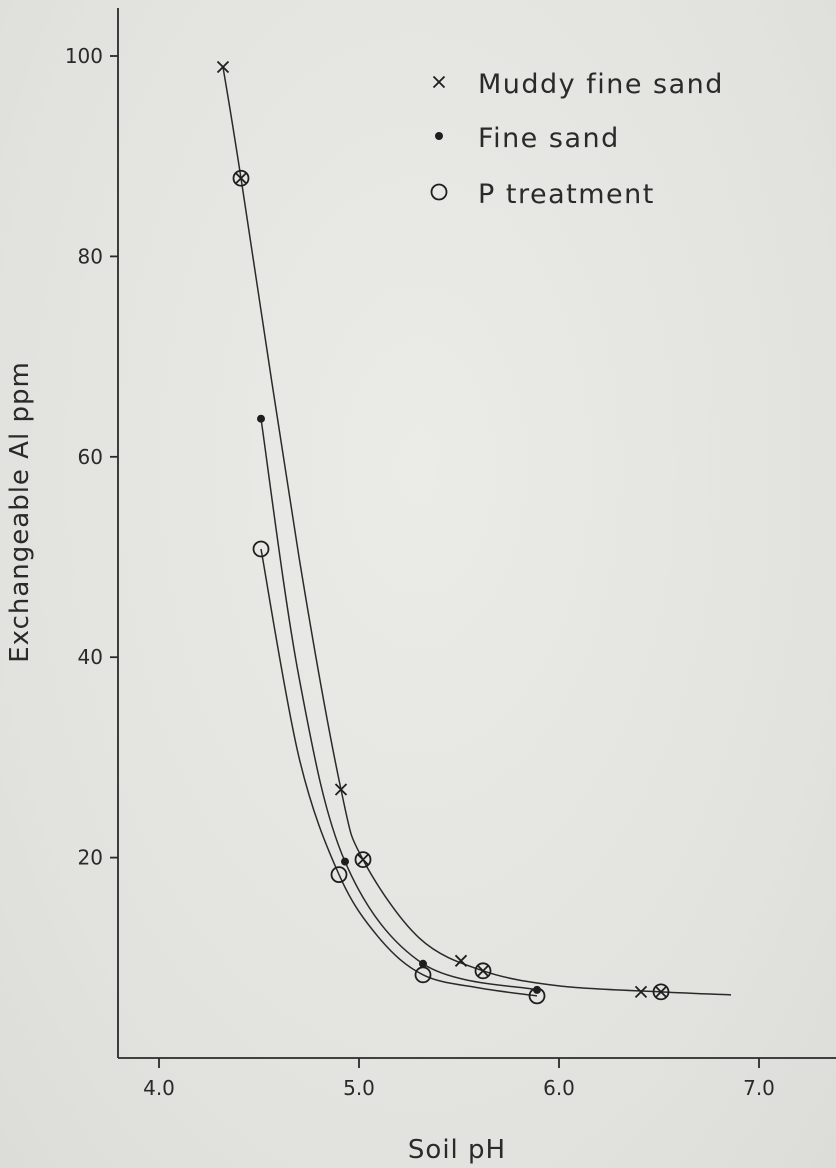 The width and height of the screenshot is (836, 1168). Describe the element at coordinates (439, 136) in the screenshot. I see `legend-marker-dot` at that location.